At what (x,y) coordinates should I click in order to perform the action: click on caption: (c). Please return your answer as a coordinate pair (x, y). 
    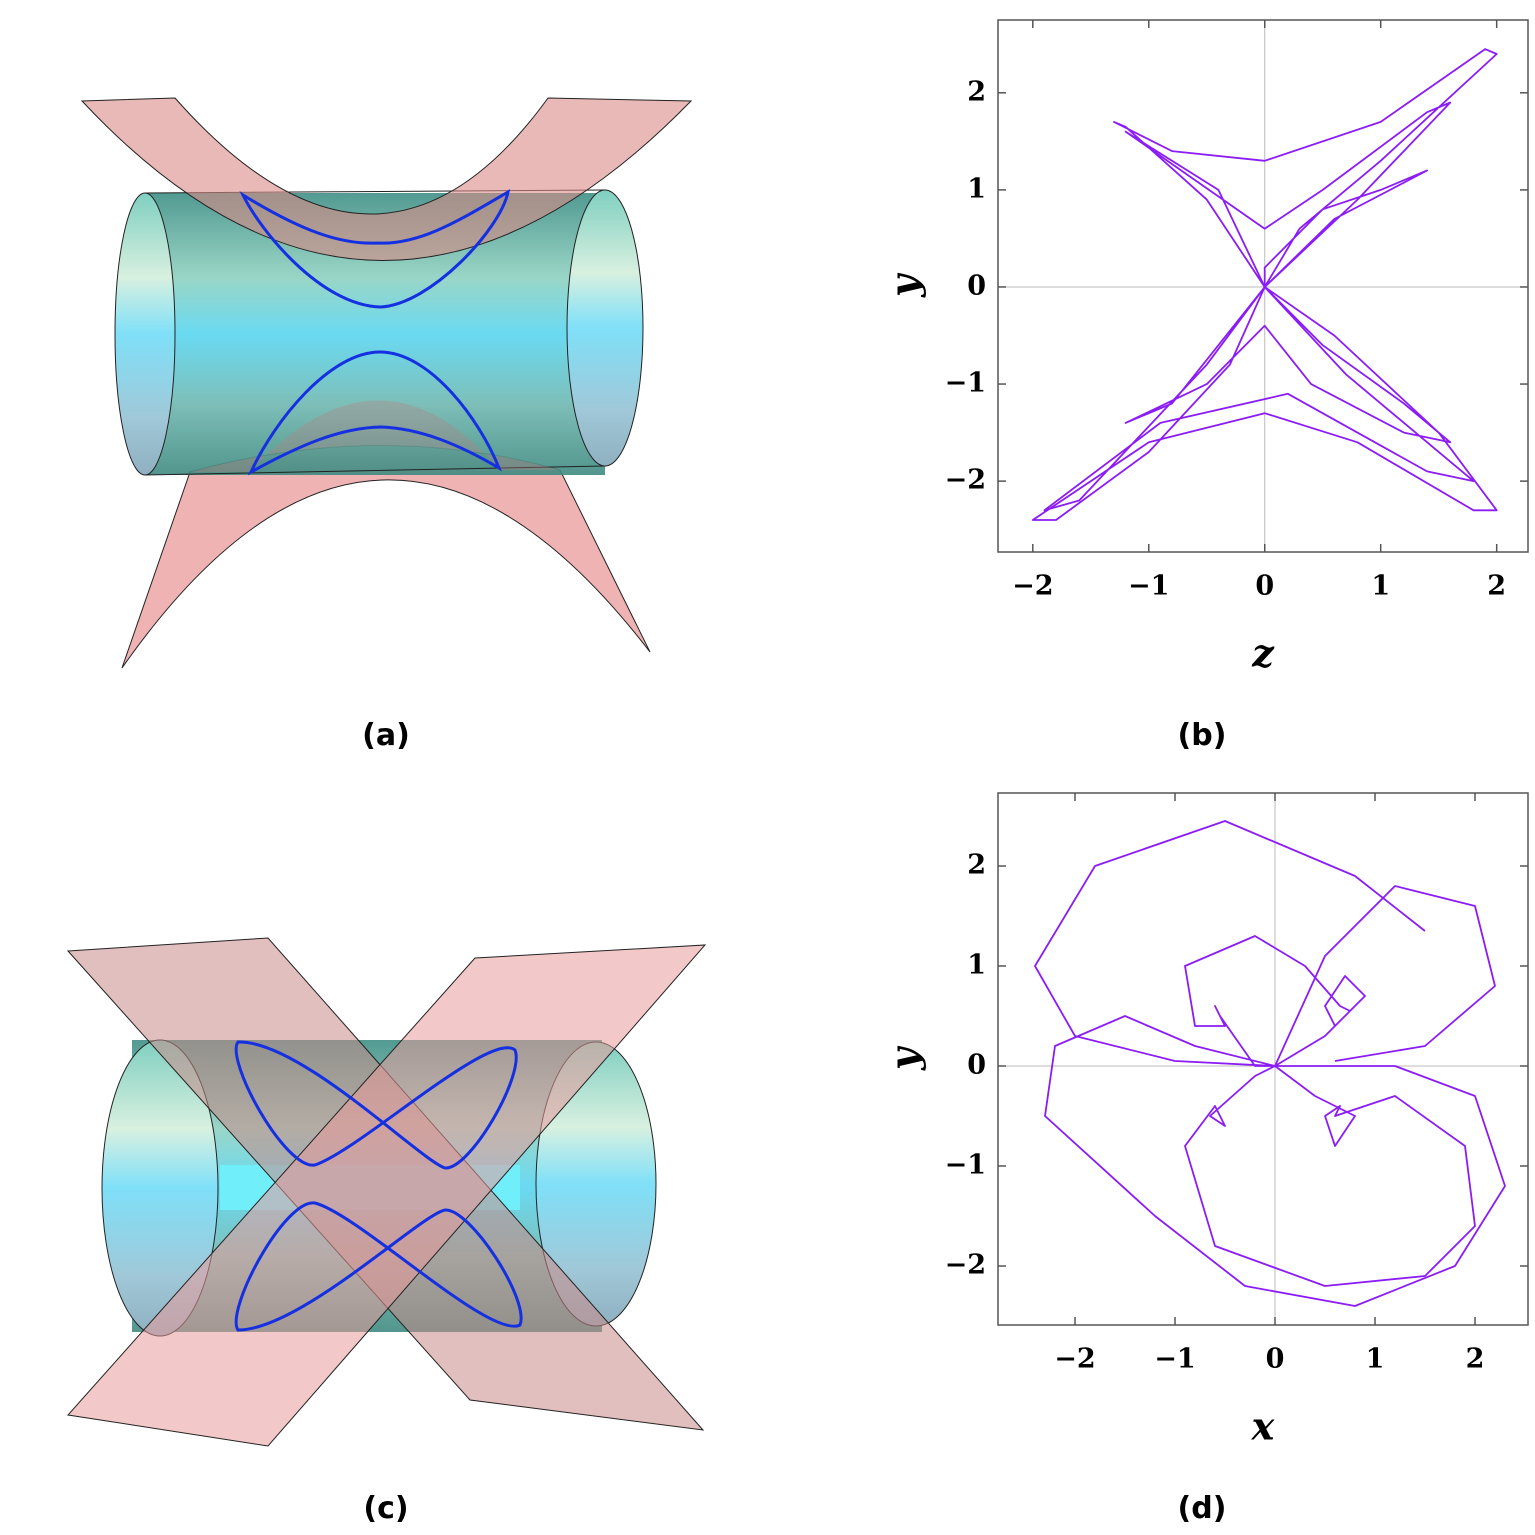
    Looking at the image, I should click on (385, 1508).